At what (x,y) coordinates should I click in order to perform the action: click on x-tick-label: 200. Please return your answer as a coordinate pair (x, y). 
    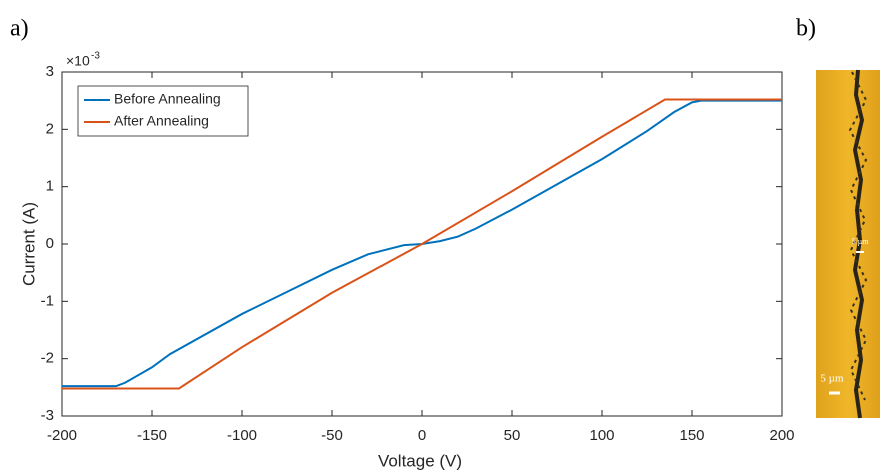
    Looking at the image, I should click on (781, 435).